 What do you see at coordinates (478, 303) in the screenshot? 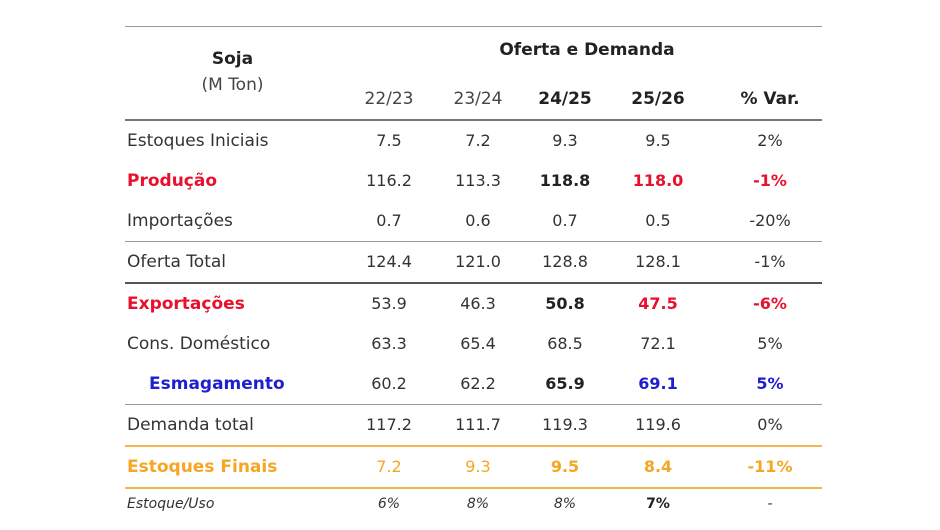
I see `cell: 46.3` at bounding box center [478, 303].